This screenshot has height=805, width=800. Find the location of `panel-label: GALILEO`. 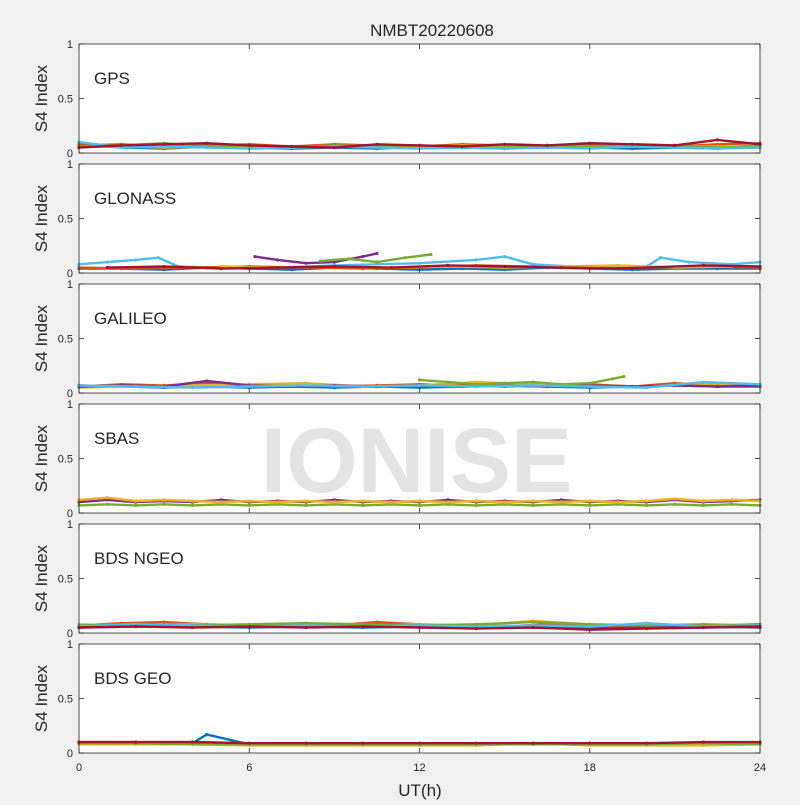

panel-label: GALILEO is located at coordinates (130, 318).